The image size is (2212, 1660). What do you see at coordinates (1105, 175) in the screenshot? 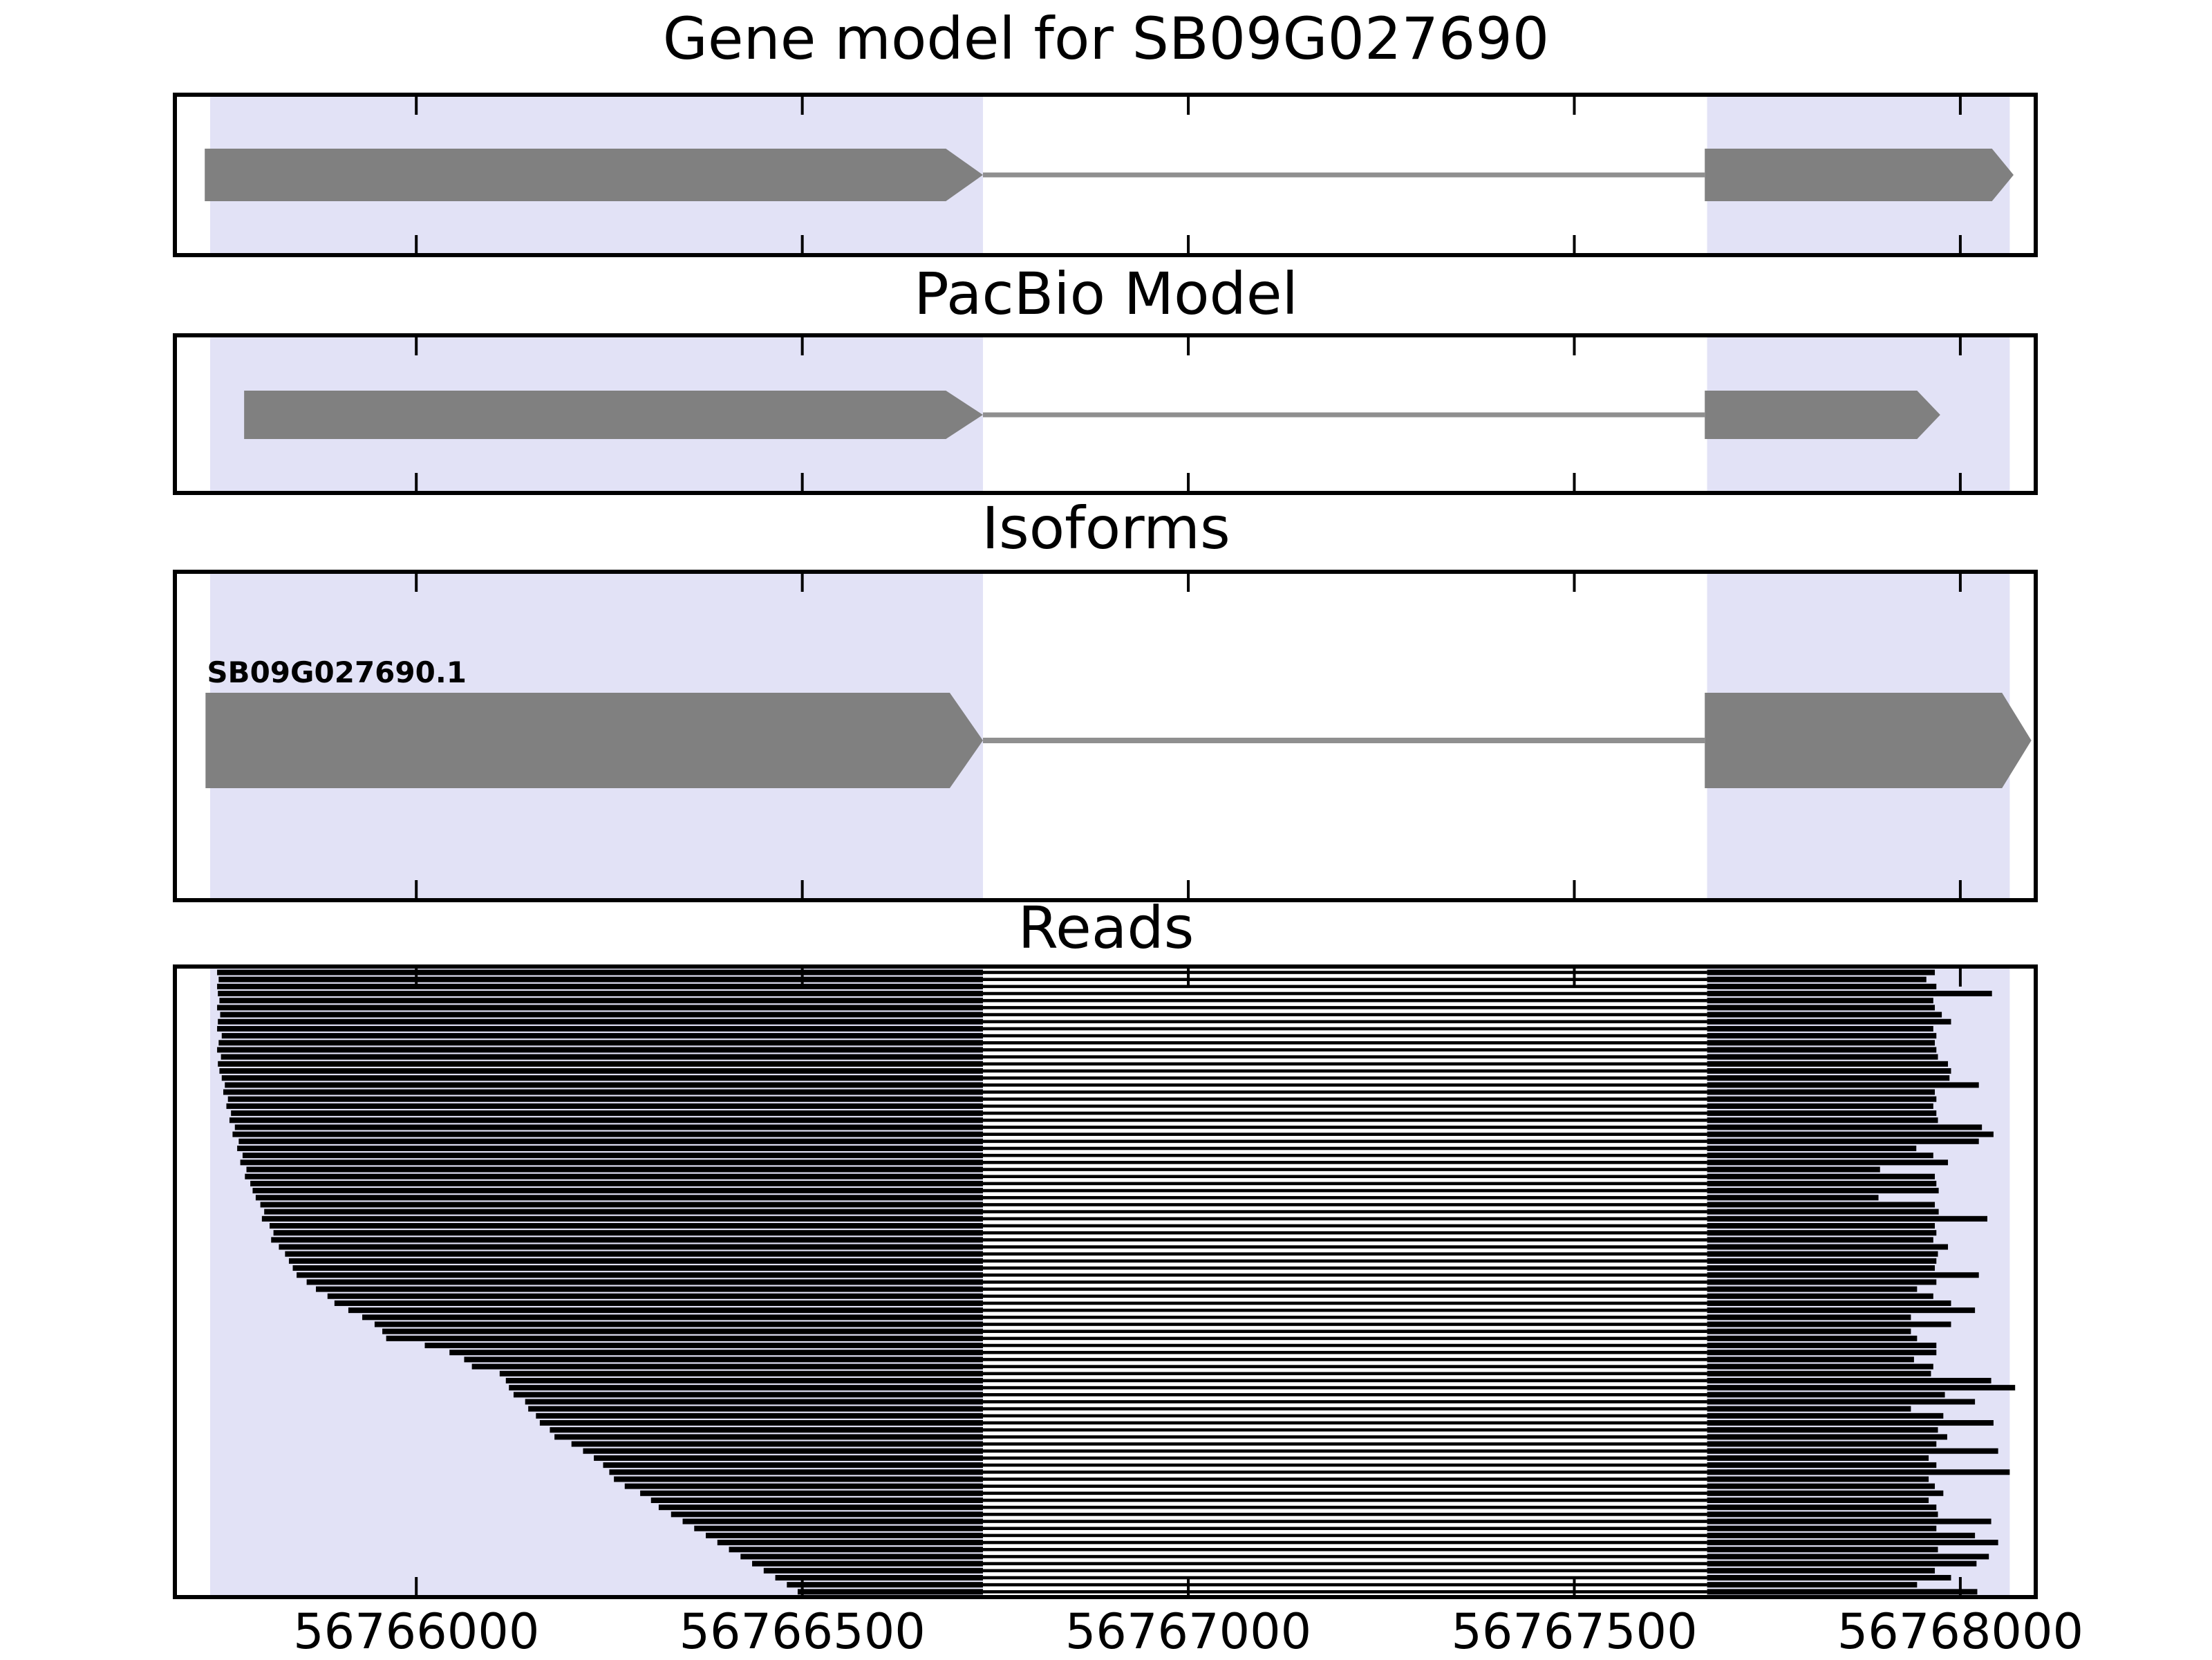
I see `gene-model-panel` at bounding box center [1105, 175].